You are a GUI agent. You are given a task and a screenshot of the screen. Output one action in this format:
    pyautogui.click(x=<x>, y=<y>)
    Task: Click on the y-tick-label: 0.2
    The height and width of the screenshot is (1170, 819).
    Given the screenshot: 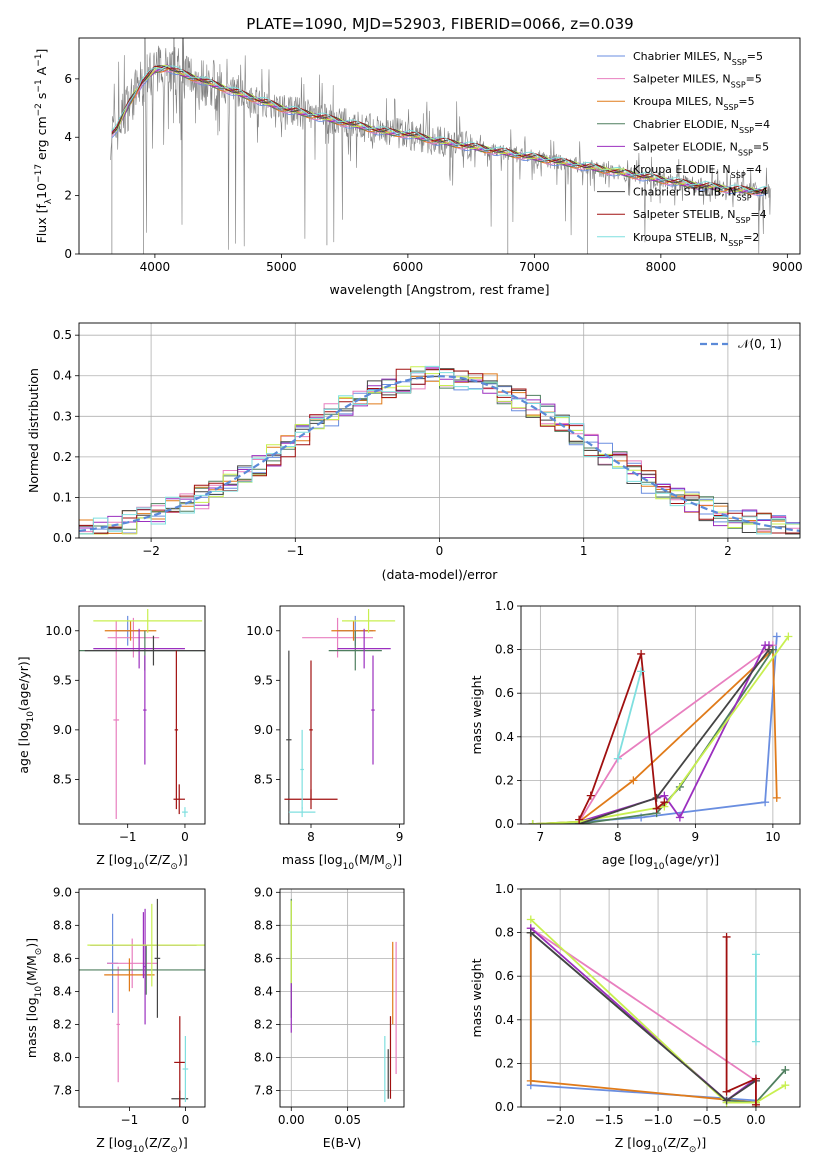 What is the action you would take?
    pyautogui.click(x=62, y=457)
    